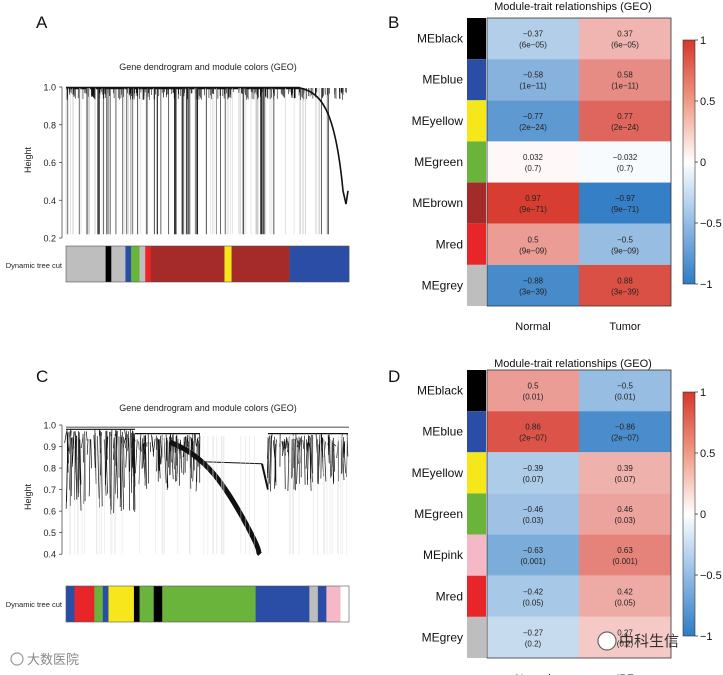 The width and height of the screenshot is (723, 675). Describe the element at coordinates (625, 250) in the screenshot. I see `cell-pvalue-label: (9e−09)` at that location.